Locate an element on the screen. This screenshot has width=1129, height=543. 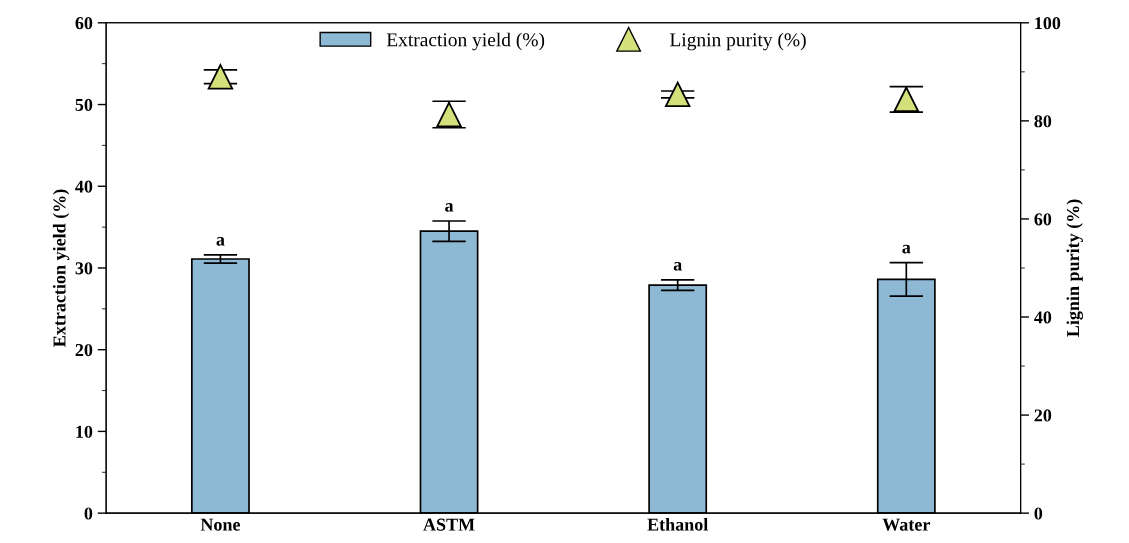
y2-tick-label: 80 is located at coordinates (1043, 121).